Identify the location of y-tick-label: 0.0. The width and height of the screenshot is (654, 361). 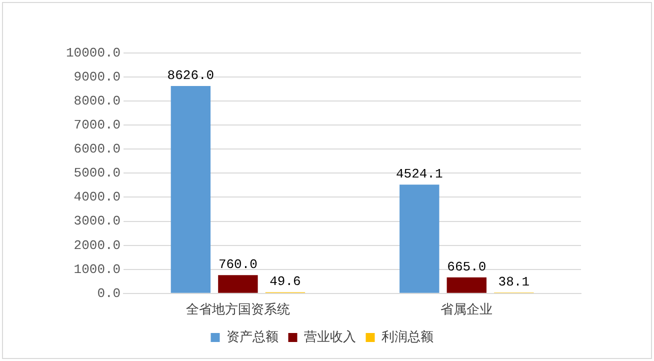
(109, 293).